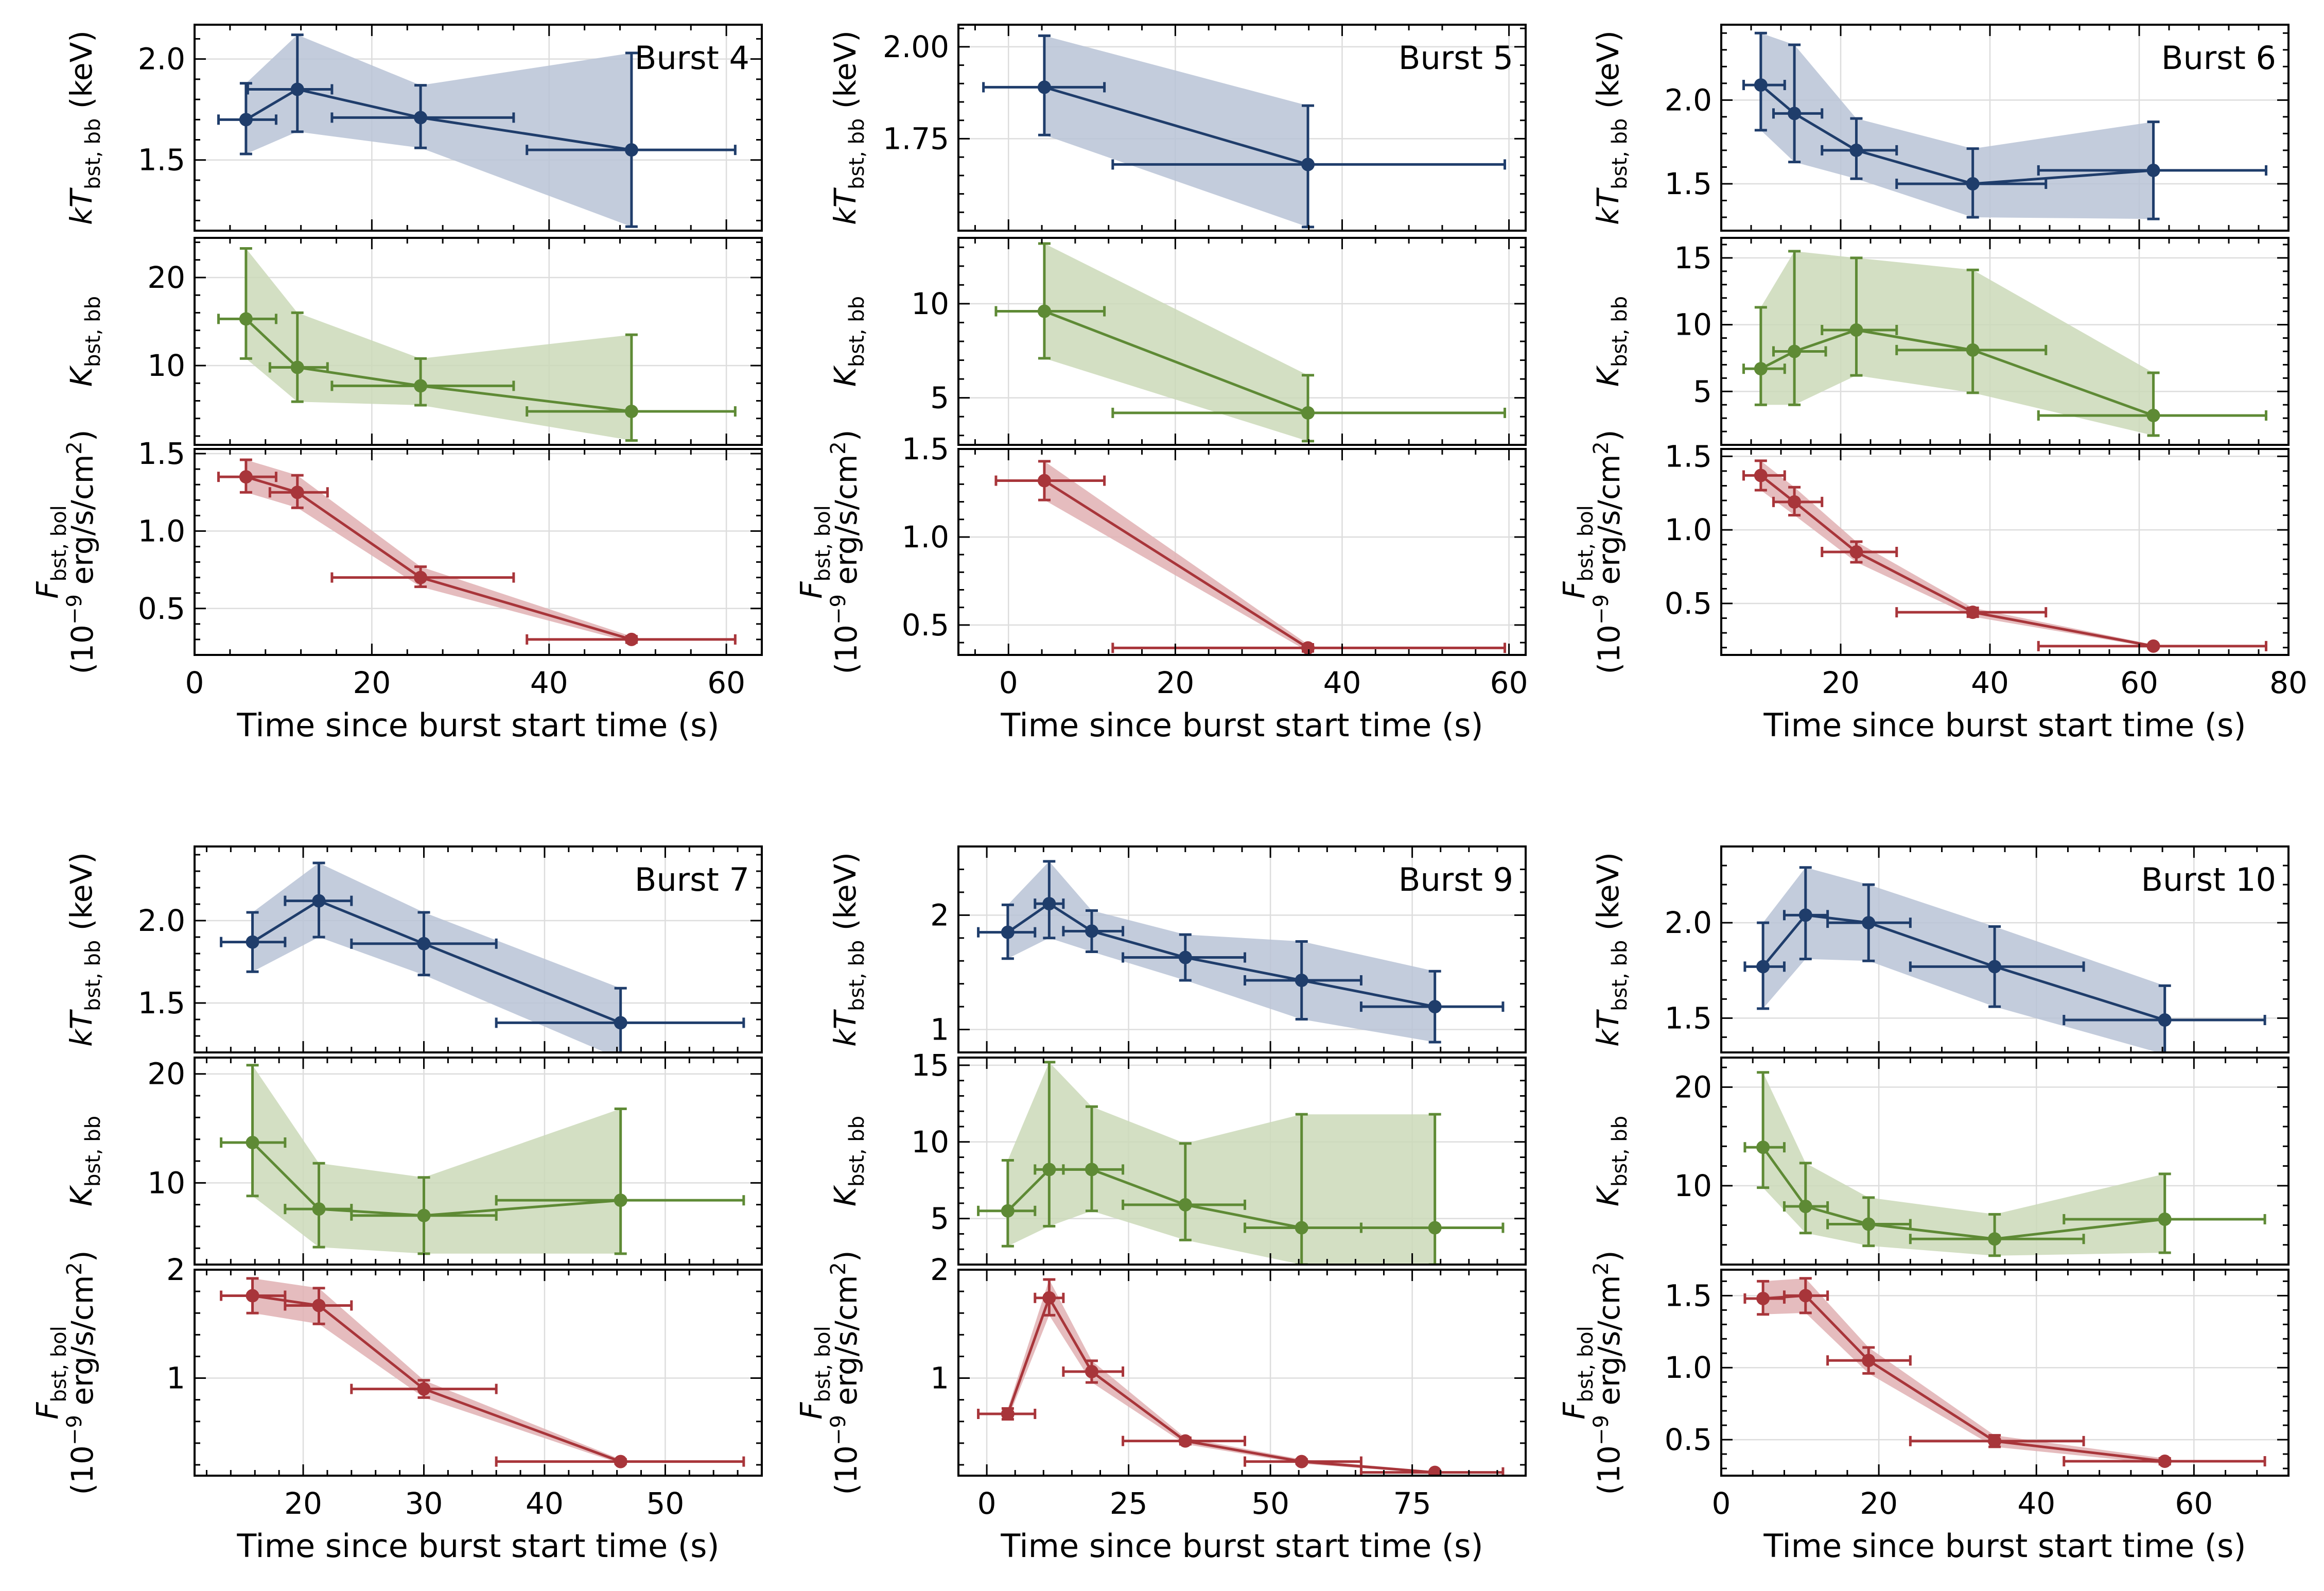 This screenshot has height=1591, width=2324. I want to click on k-series-line, so click(1176, 362).